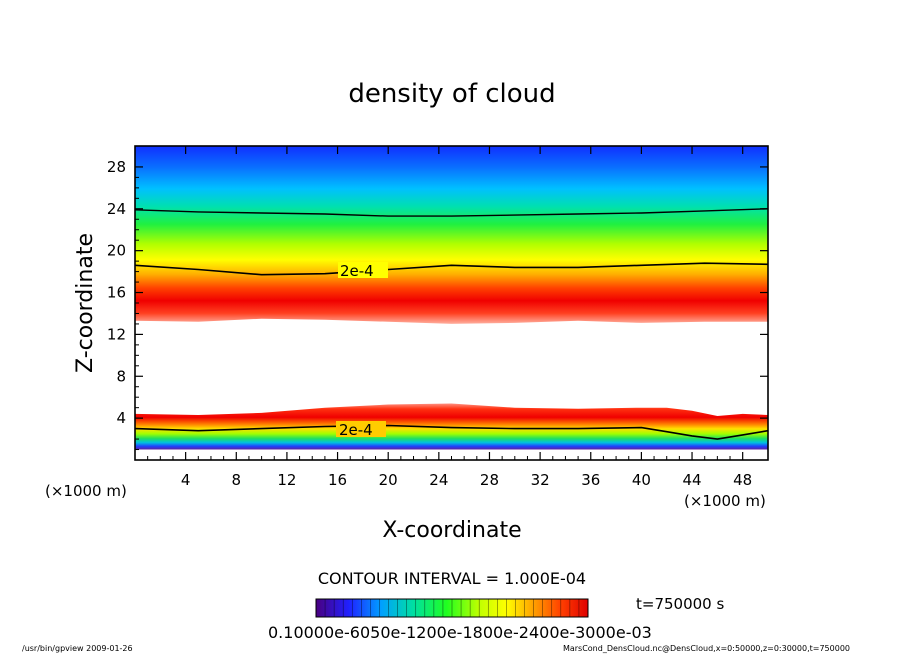 This screenshot has height=654, width=904. I want to click on y-tick-label-16: 16, so click(116, 293).